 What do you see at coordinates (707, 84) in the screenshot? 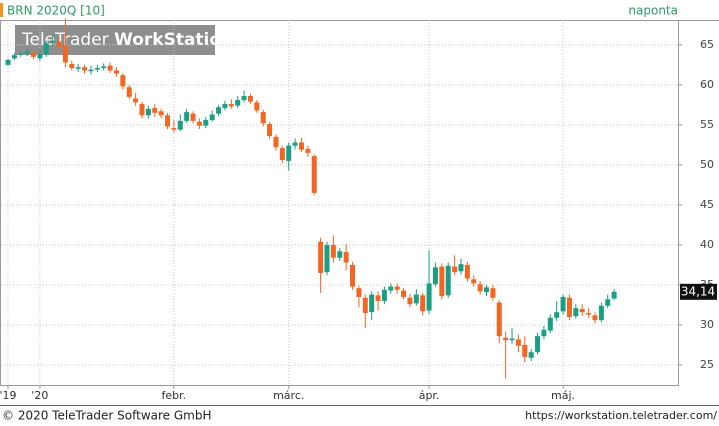
I see `y-tick-label: 60` at bounding box center [707, 84].